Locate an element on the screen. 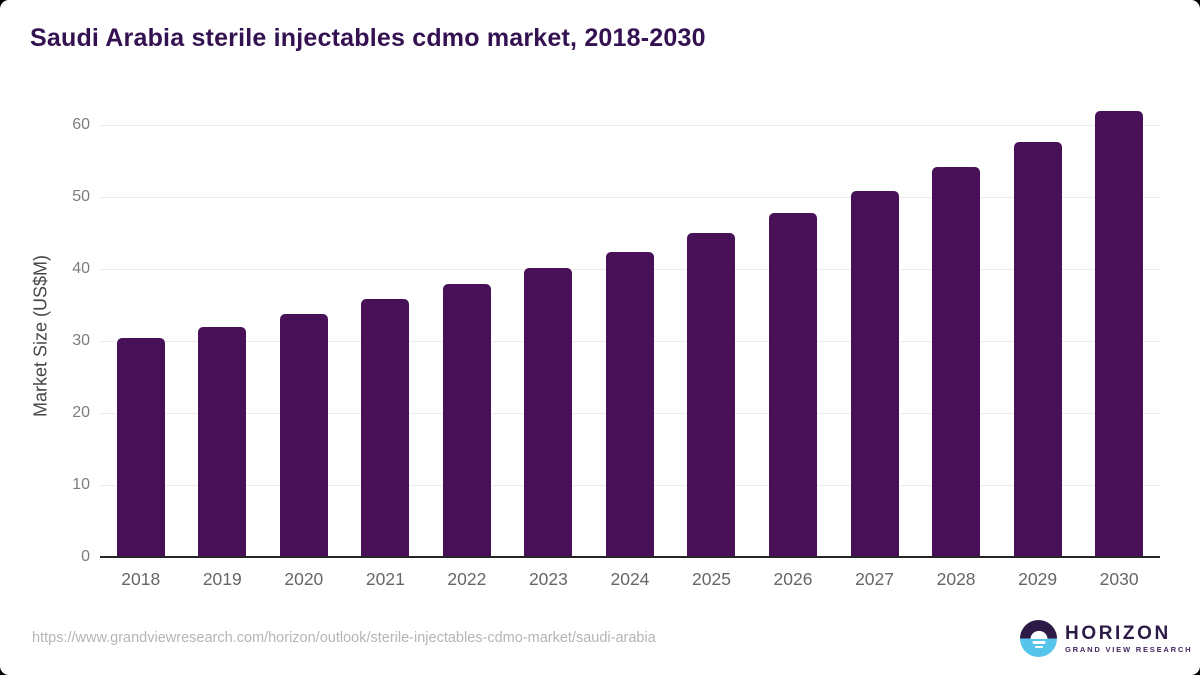 The image size is (1200, 675). bar-slot-2026 is located at coordinates (793, 341).